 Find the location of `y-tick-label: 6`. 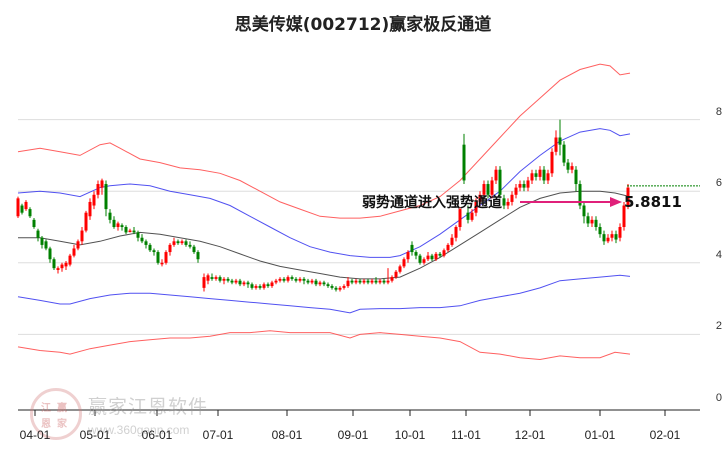

y-tick-label: 6 is located at coordinates (718, 183).